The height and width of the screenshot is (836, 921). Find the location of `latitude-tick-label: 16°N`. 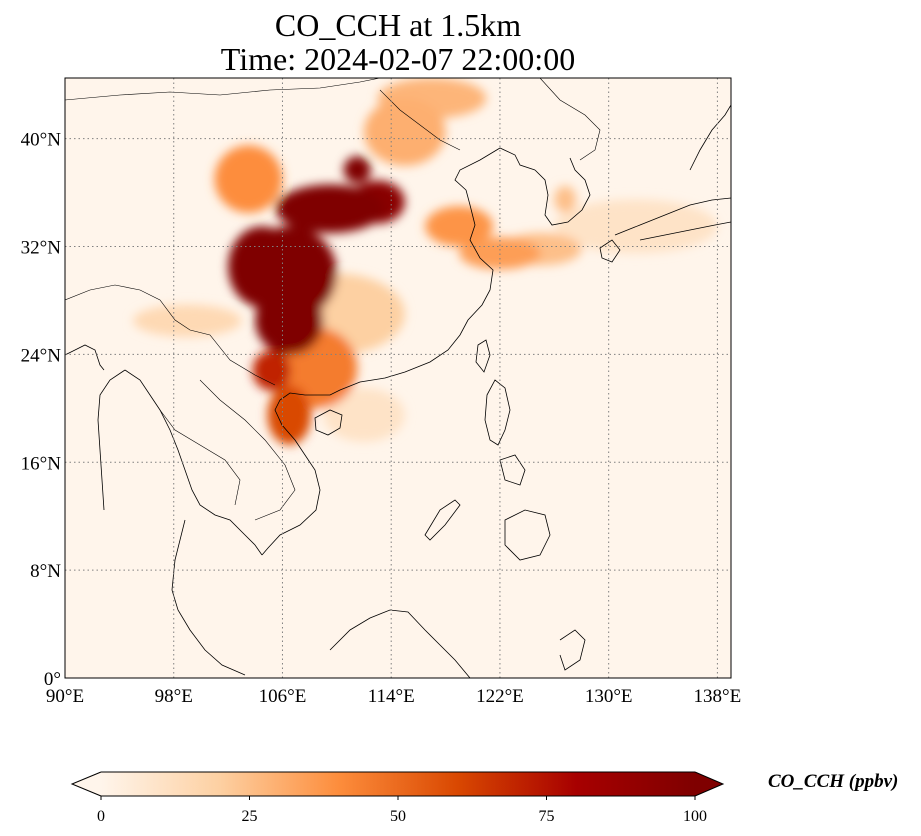

latitude-tick-label: 16°N is located at coordinates (41, 463).